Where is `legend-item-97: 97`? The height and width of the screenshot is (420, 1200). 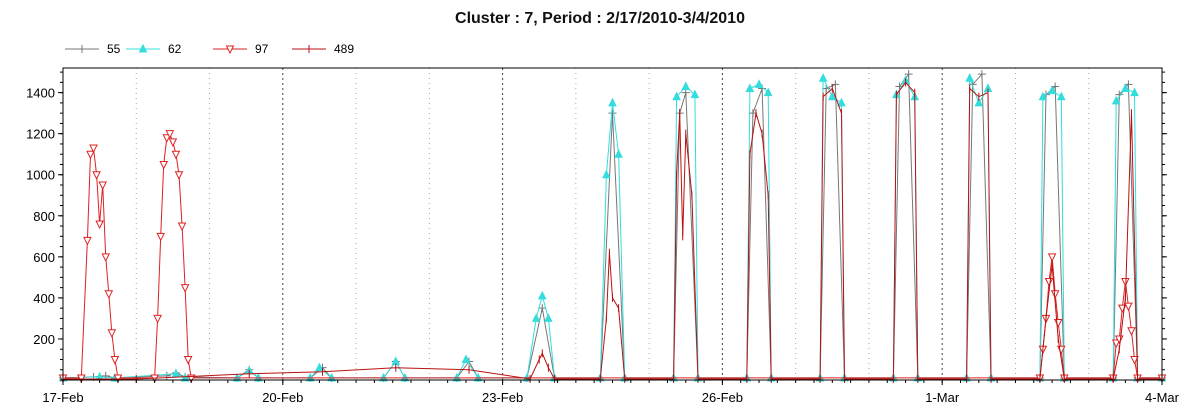
legend-item-97: 97 is located at coordinates (241, 49).